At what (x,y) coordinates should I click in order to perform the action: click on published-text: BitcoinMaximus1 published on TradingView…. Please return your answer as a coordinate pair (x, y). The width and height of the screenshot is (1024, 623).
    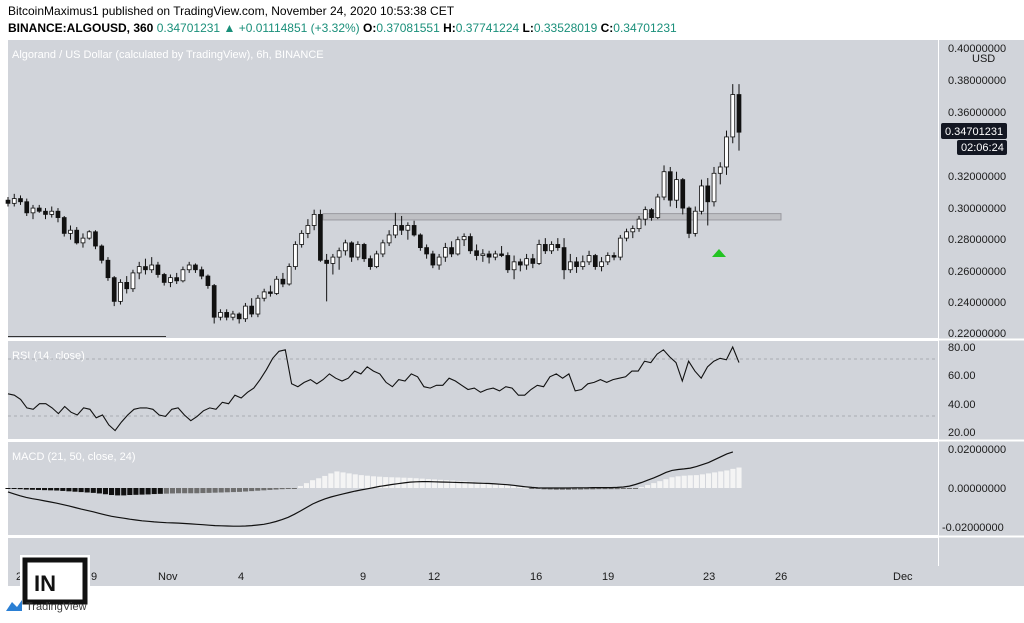
    Looking at the image, I should click on (231, 11).